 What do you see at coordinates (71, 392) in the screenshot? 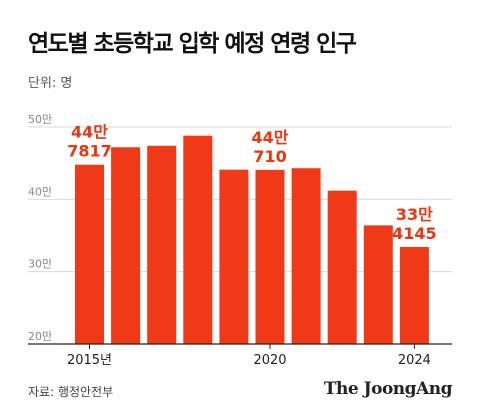
I see `source-note: 자료: 행정안전부` at bounding box center [71, 392].